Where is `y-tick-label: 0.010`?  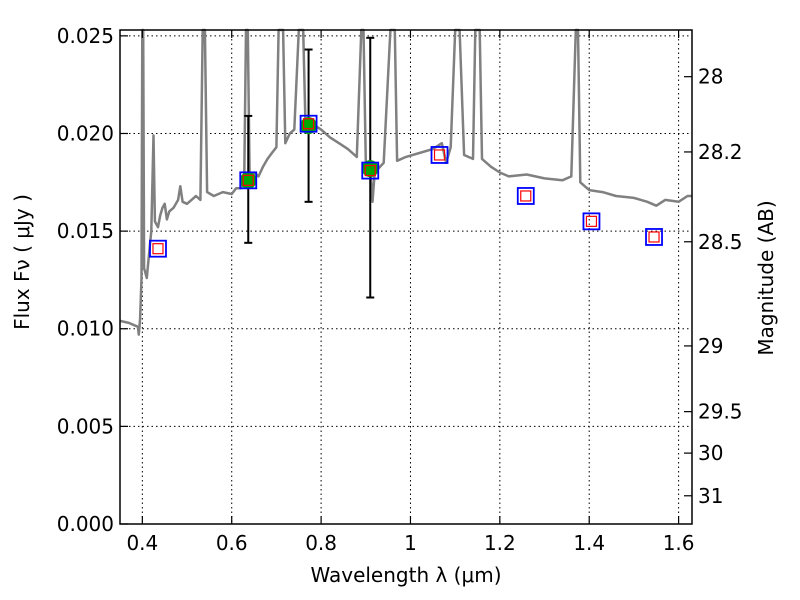 y-tick-label: 0.010 is located at coordinates (85, 329).